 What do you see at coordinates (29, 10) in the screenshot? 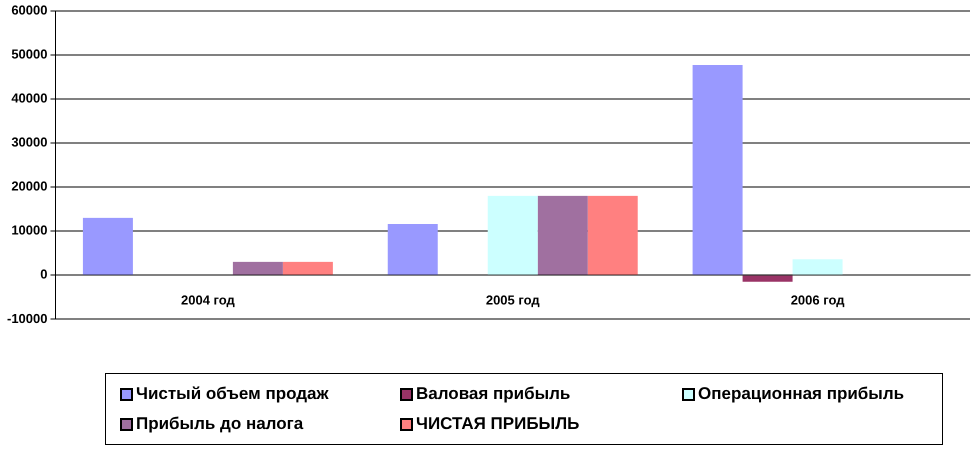
I see `y-tick-label: 60000` at bounding box center [29, 10].